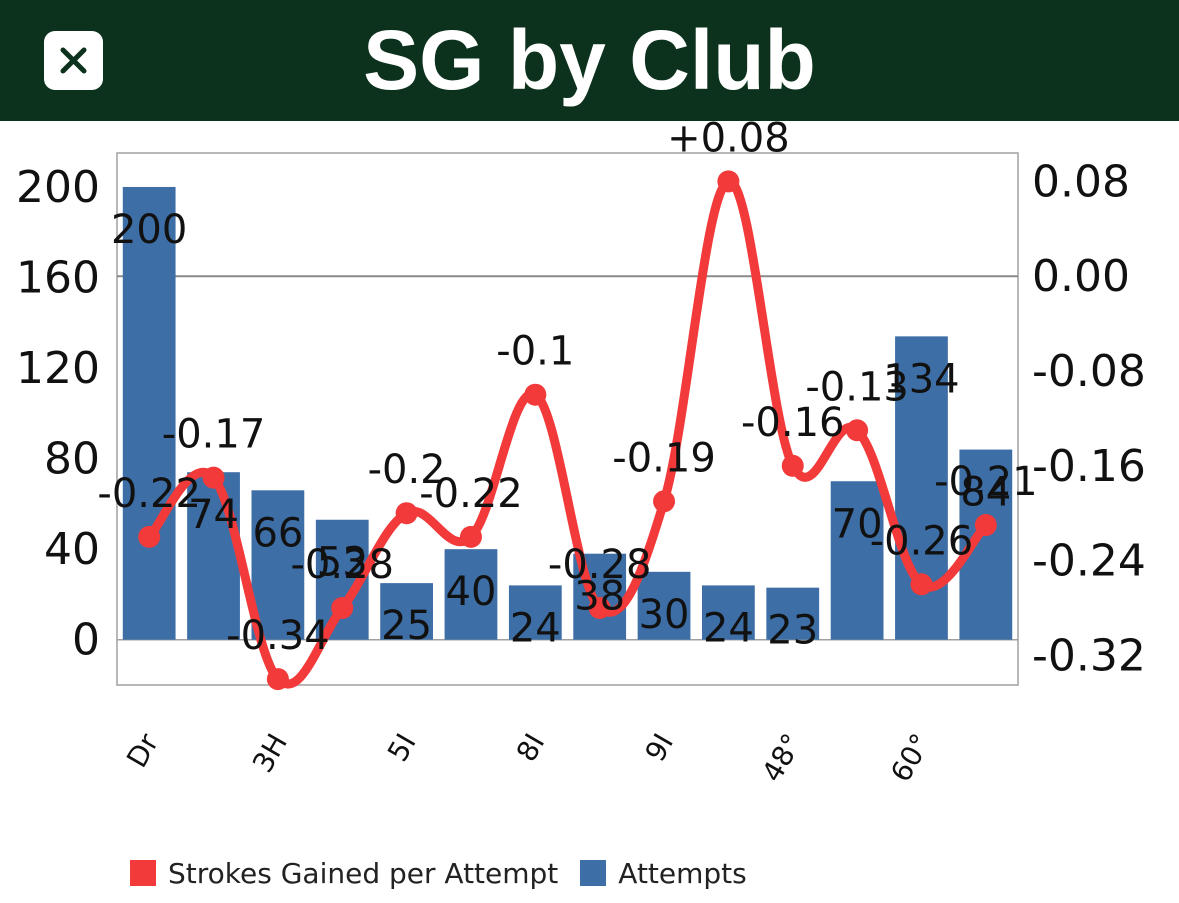 Image resolution: width=1179 pixels, height=903 pixels. Describe the element at coordinates (407, 470) in the screenshot. I see `line-value-label: -0.2` at that location.